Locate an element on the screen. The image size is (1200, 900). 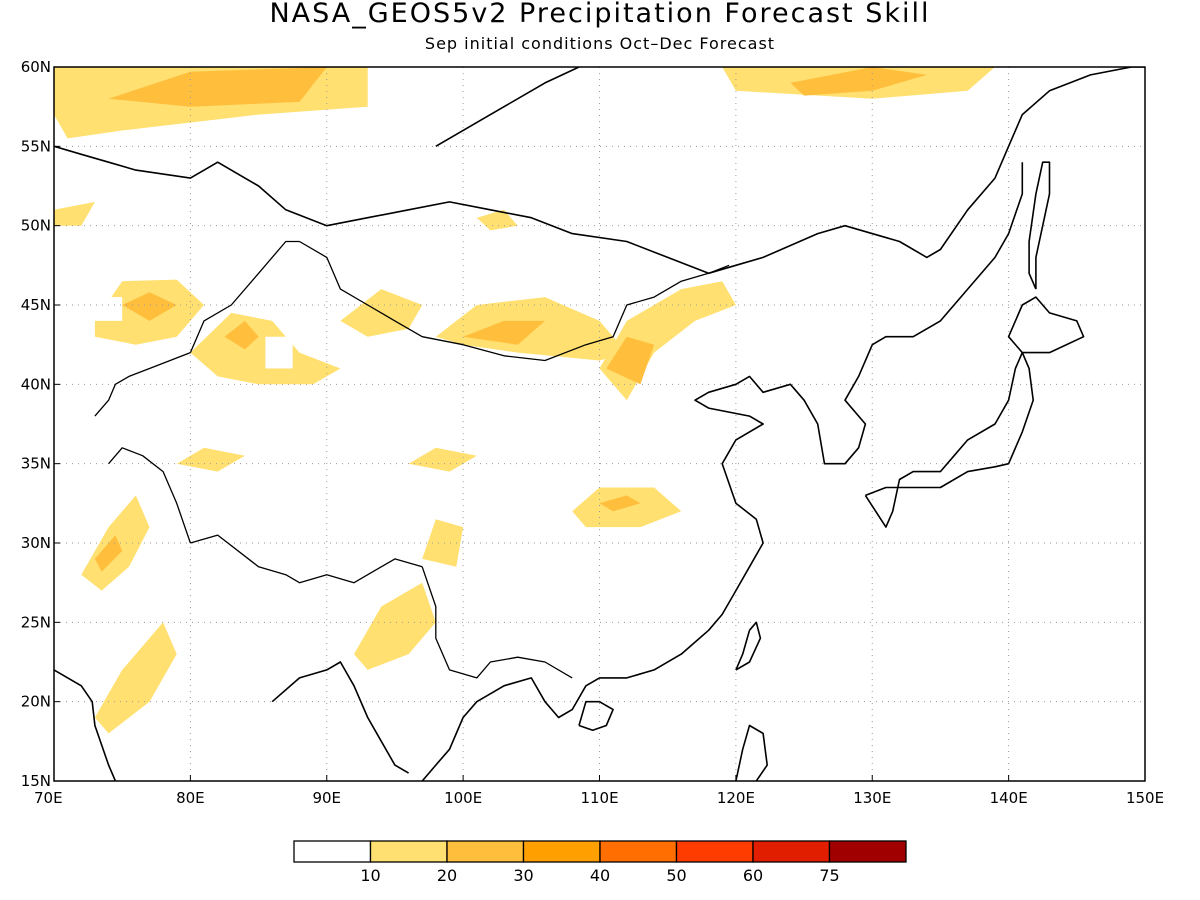
skill-region-tibet-east is located at coordinates (443, 543).